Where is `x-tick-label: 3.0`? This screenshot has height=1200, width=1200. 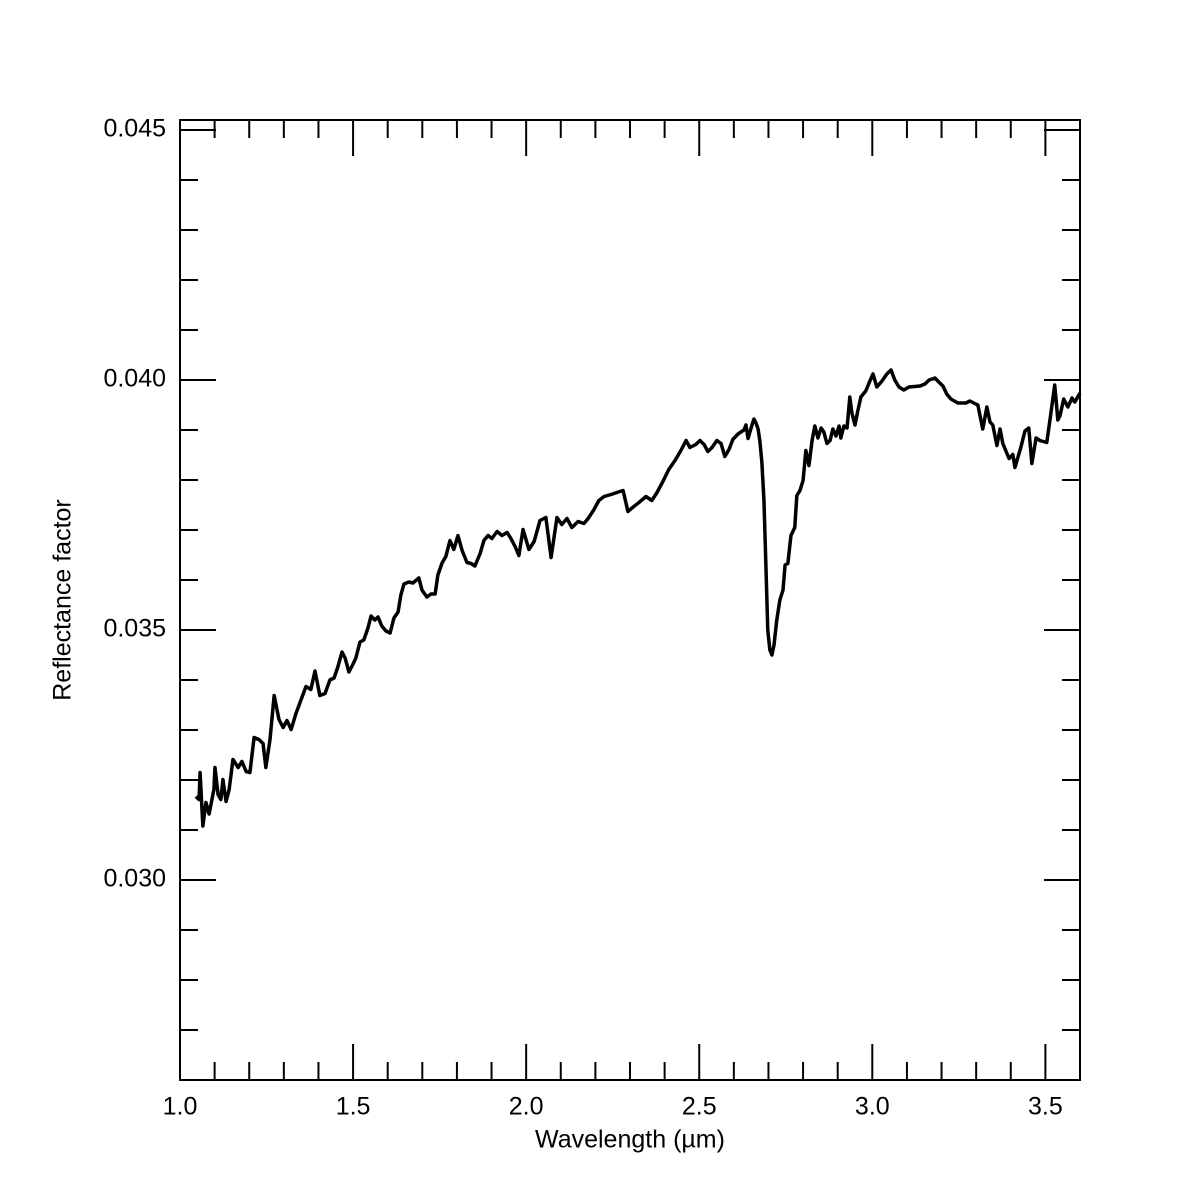 x-tick-label: 3.0 is located at coordinates (872, 1107).